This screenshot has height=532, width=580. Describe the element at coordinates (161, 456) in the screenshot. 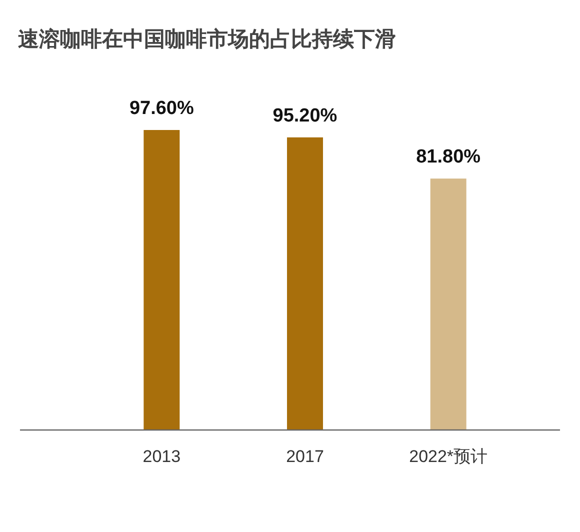

I see `x-tick-label: 2013` at that location.